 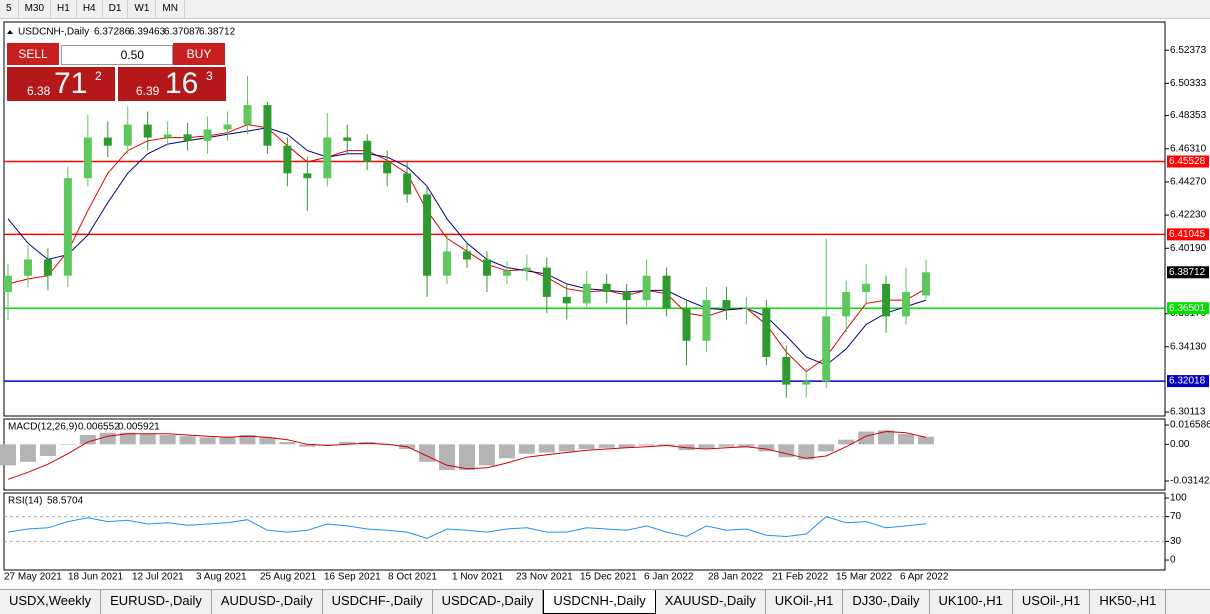 What do you see at coordinates (170, 9) in the screenshot?
I see `timeframe-button: MN` at bounding box center [170, 9].